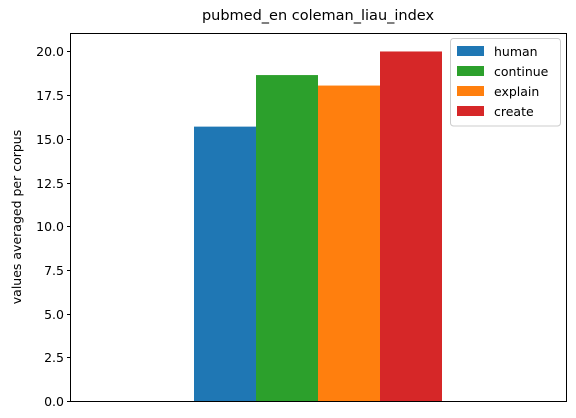  I want to click on legend-box, so click(505, 82).